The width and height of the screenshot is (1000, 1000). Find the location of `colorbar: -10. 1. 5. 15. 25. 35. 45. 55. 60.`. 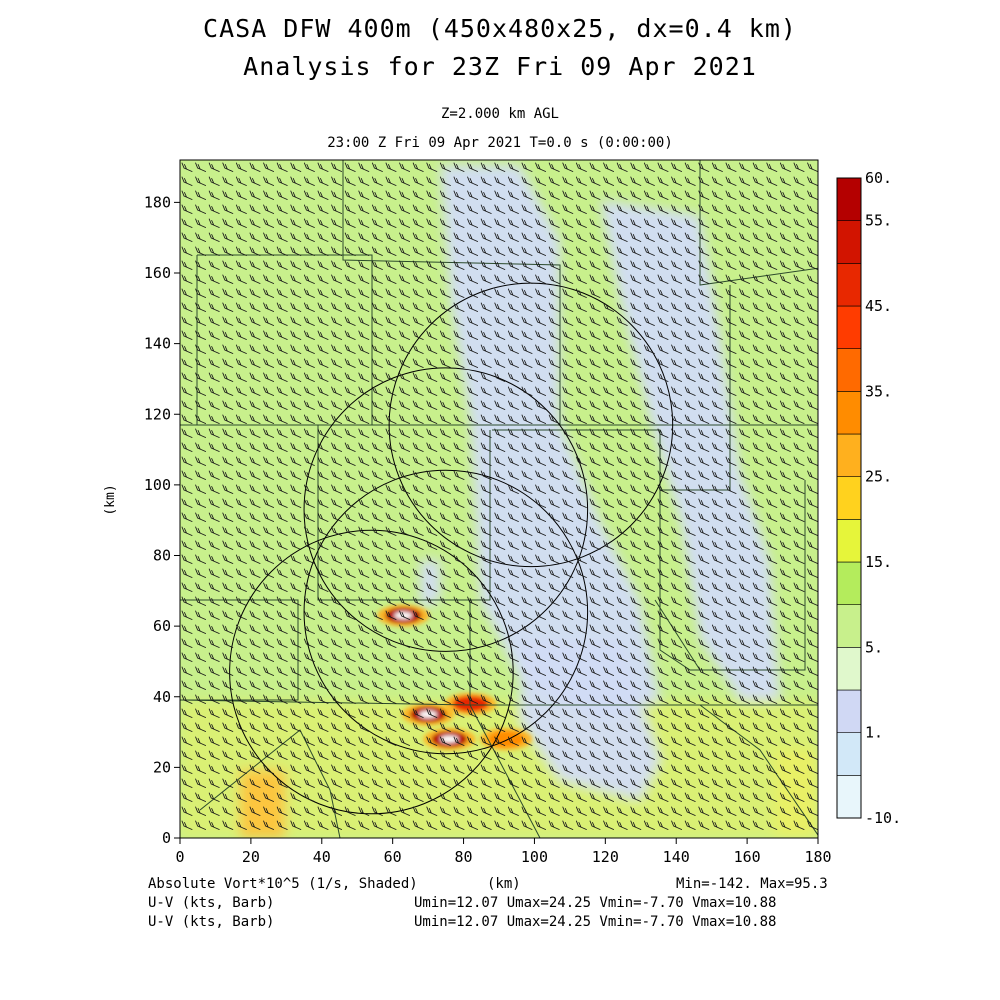

colorbar: -10. 1. 5. 15. 25. 35. 45. 55. 60. is located at coordinates (868, 498).